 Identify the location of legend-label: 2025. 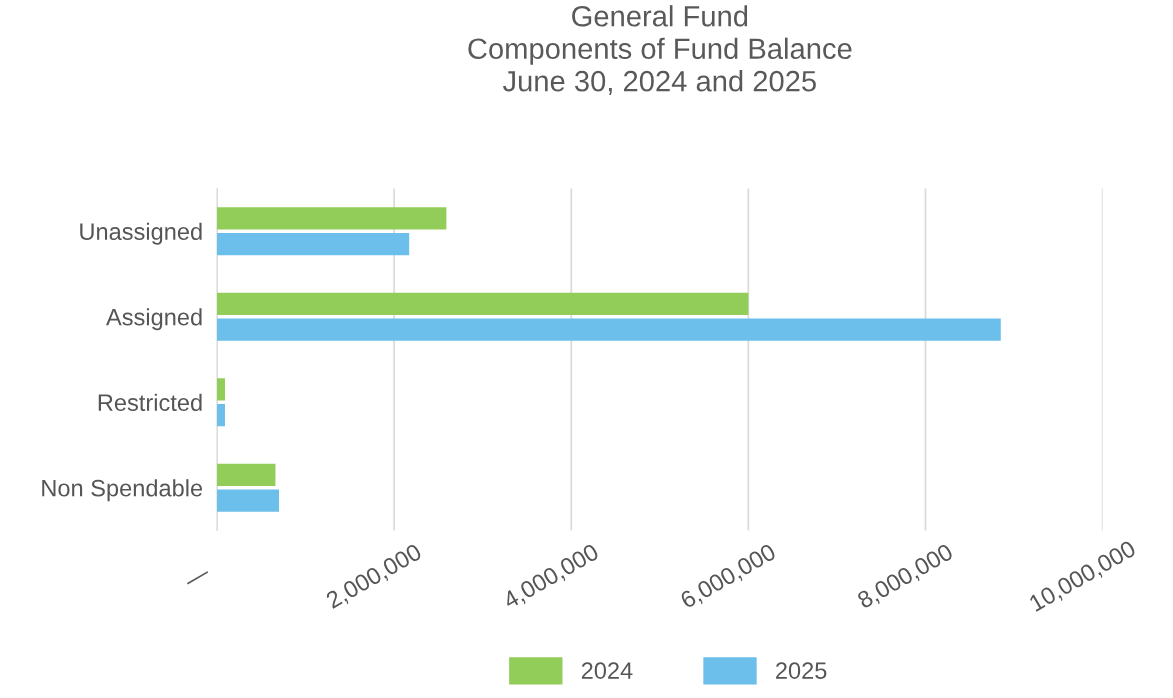
(801, 670).